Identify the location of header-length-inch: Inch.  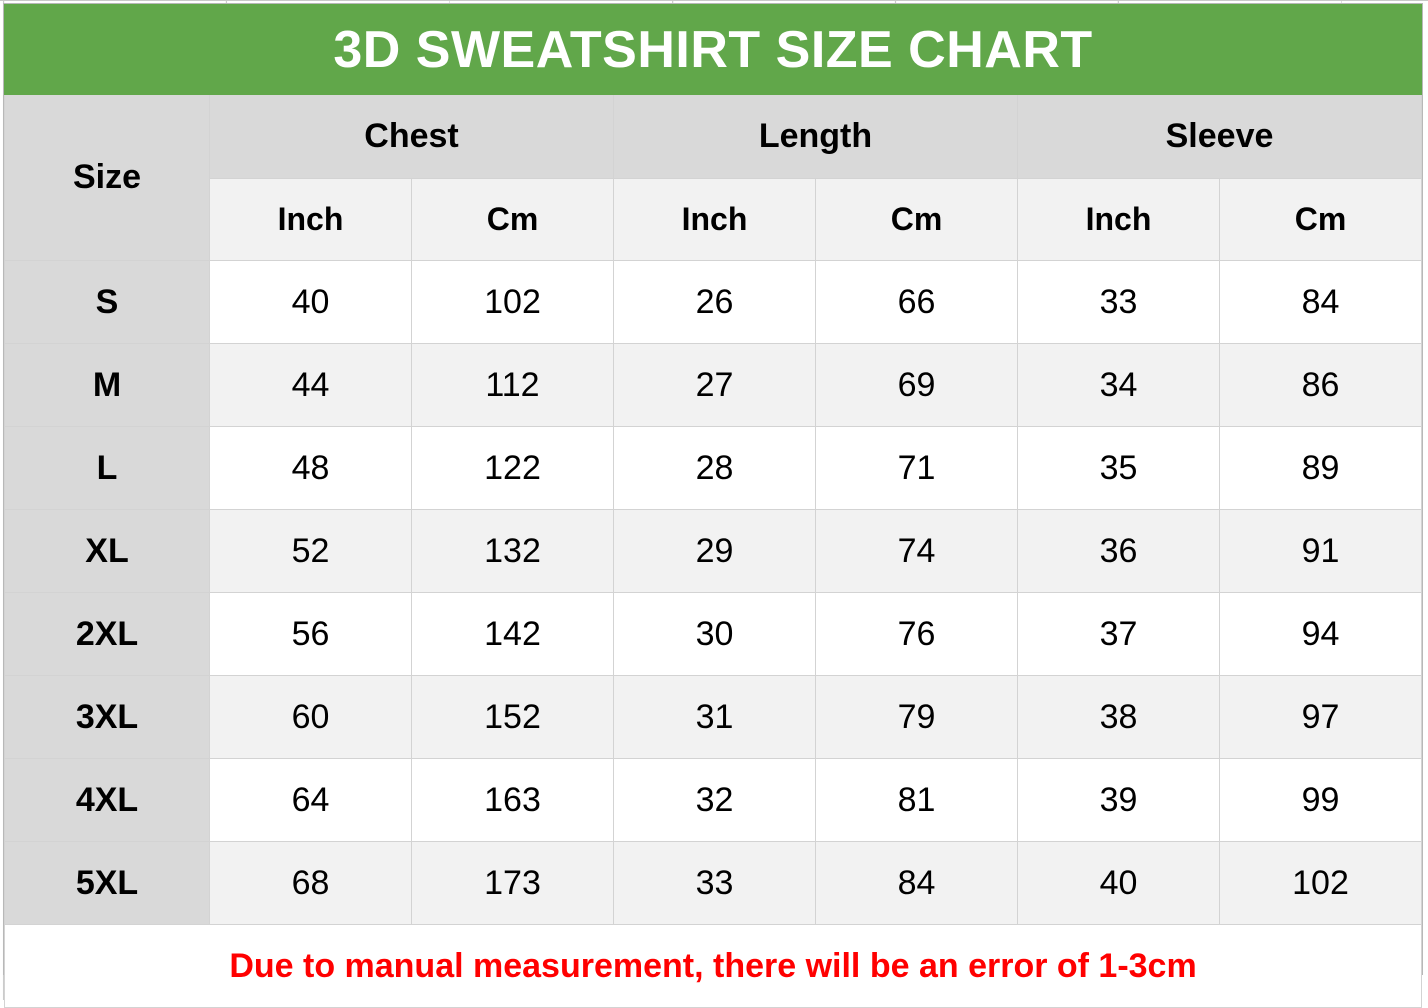
(714, 219).